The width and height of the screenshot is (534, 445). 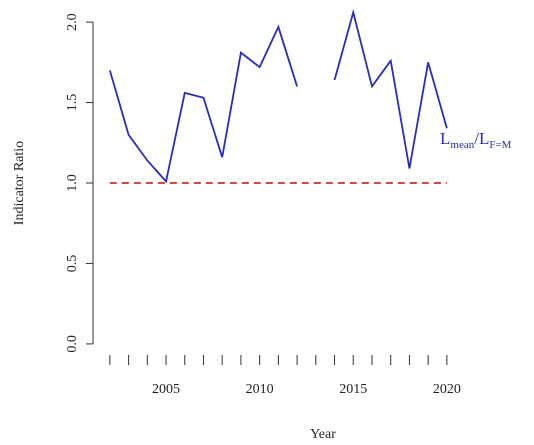 I want to click on x-axis-label: Year, so click(x=323, y=434).